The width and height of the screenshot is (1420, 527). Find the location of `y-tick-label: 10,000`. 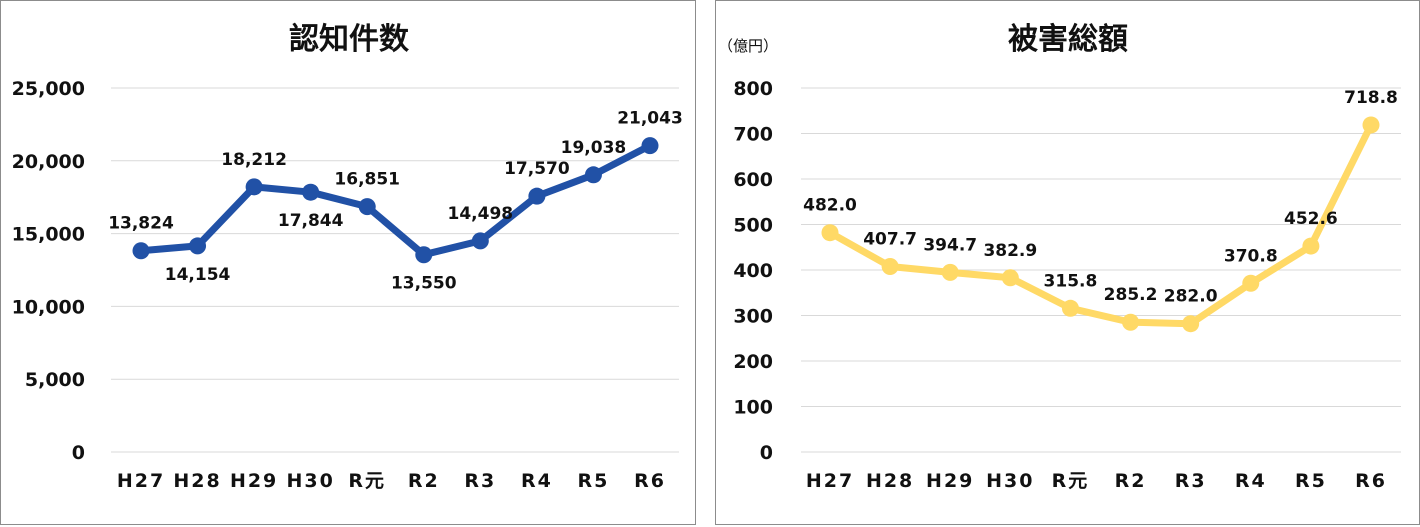

y-tick-label: 10,000 is located at coordinates (48, 307).